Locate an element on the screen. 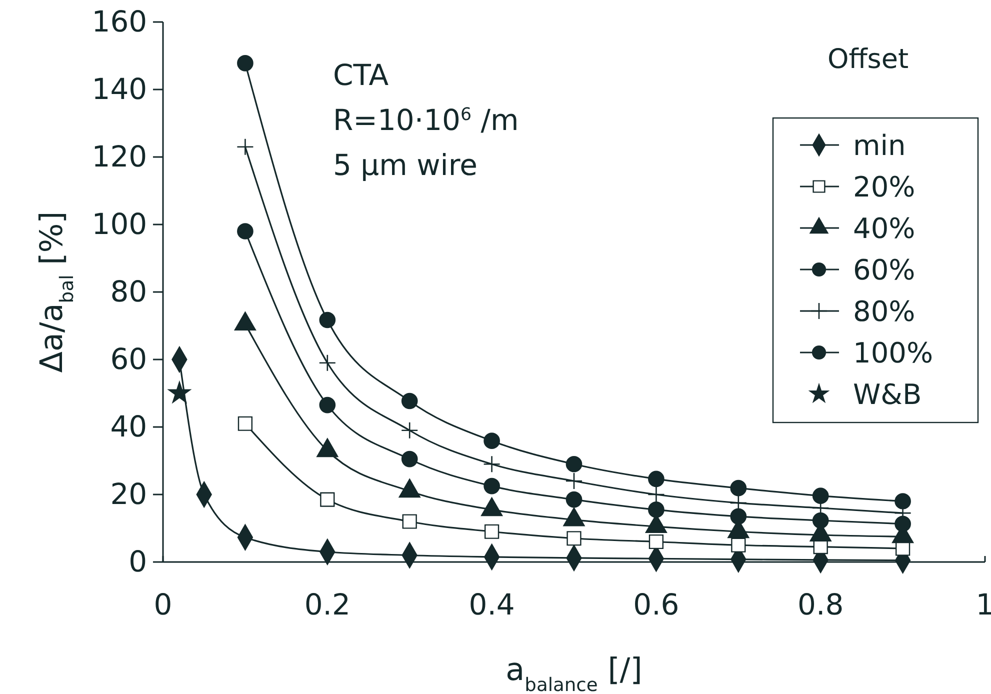 This screenshot has width=991, height=694. y-tick-label: 20 is located at coordinates (129, 493).